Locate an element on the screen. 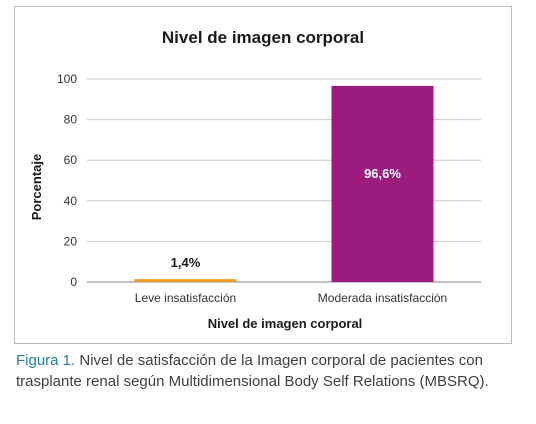  bar-data-label: 1,4% is located at coordinates (186, 262).